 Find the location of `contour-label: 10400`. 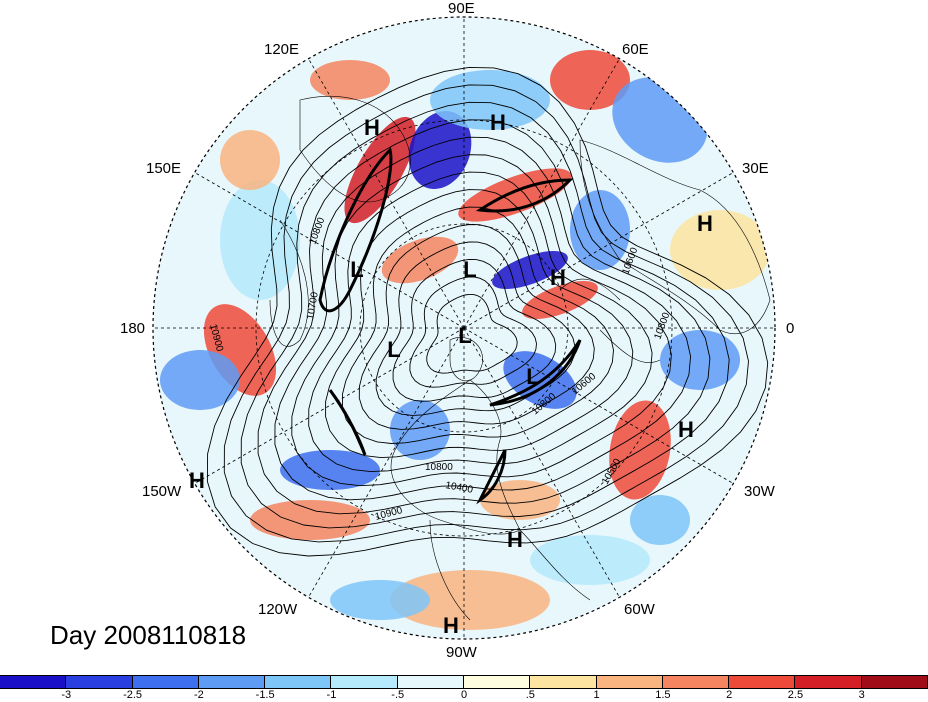

contour-label: 10400 is located at coordinates (459, 488).